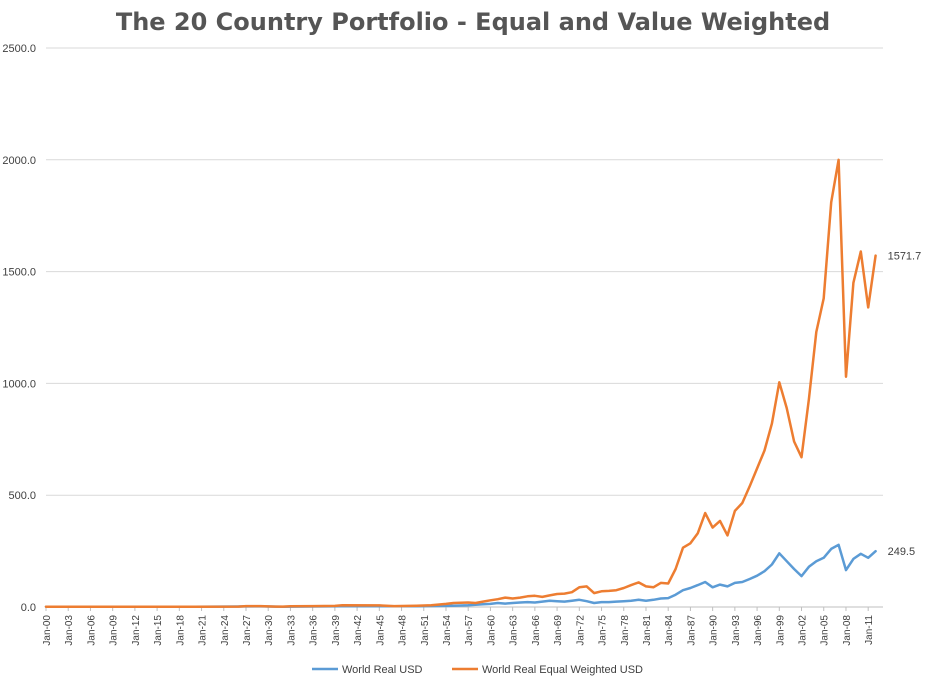 This screenshot has width=946, height=681. What do you see at coordinates (114, 630) in the screenshot?
I see `x-tick-label: Jan-09` at bounding box center [114, 630].